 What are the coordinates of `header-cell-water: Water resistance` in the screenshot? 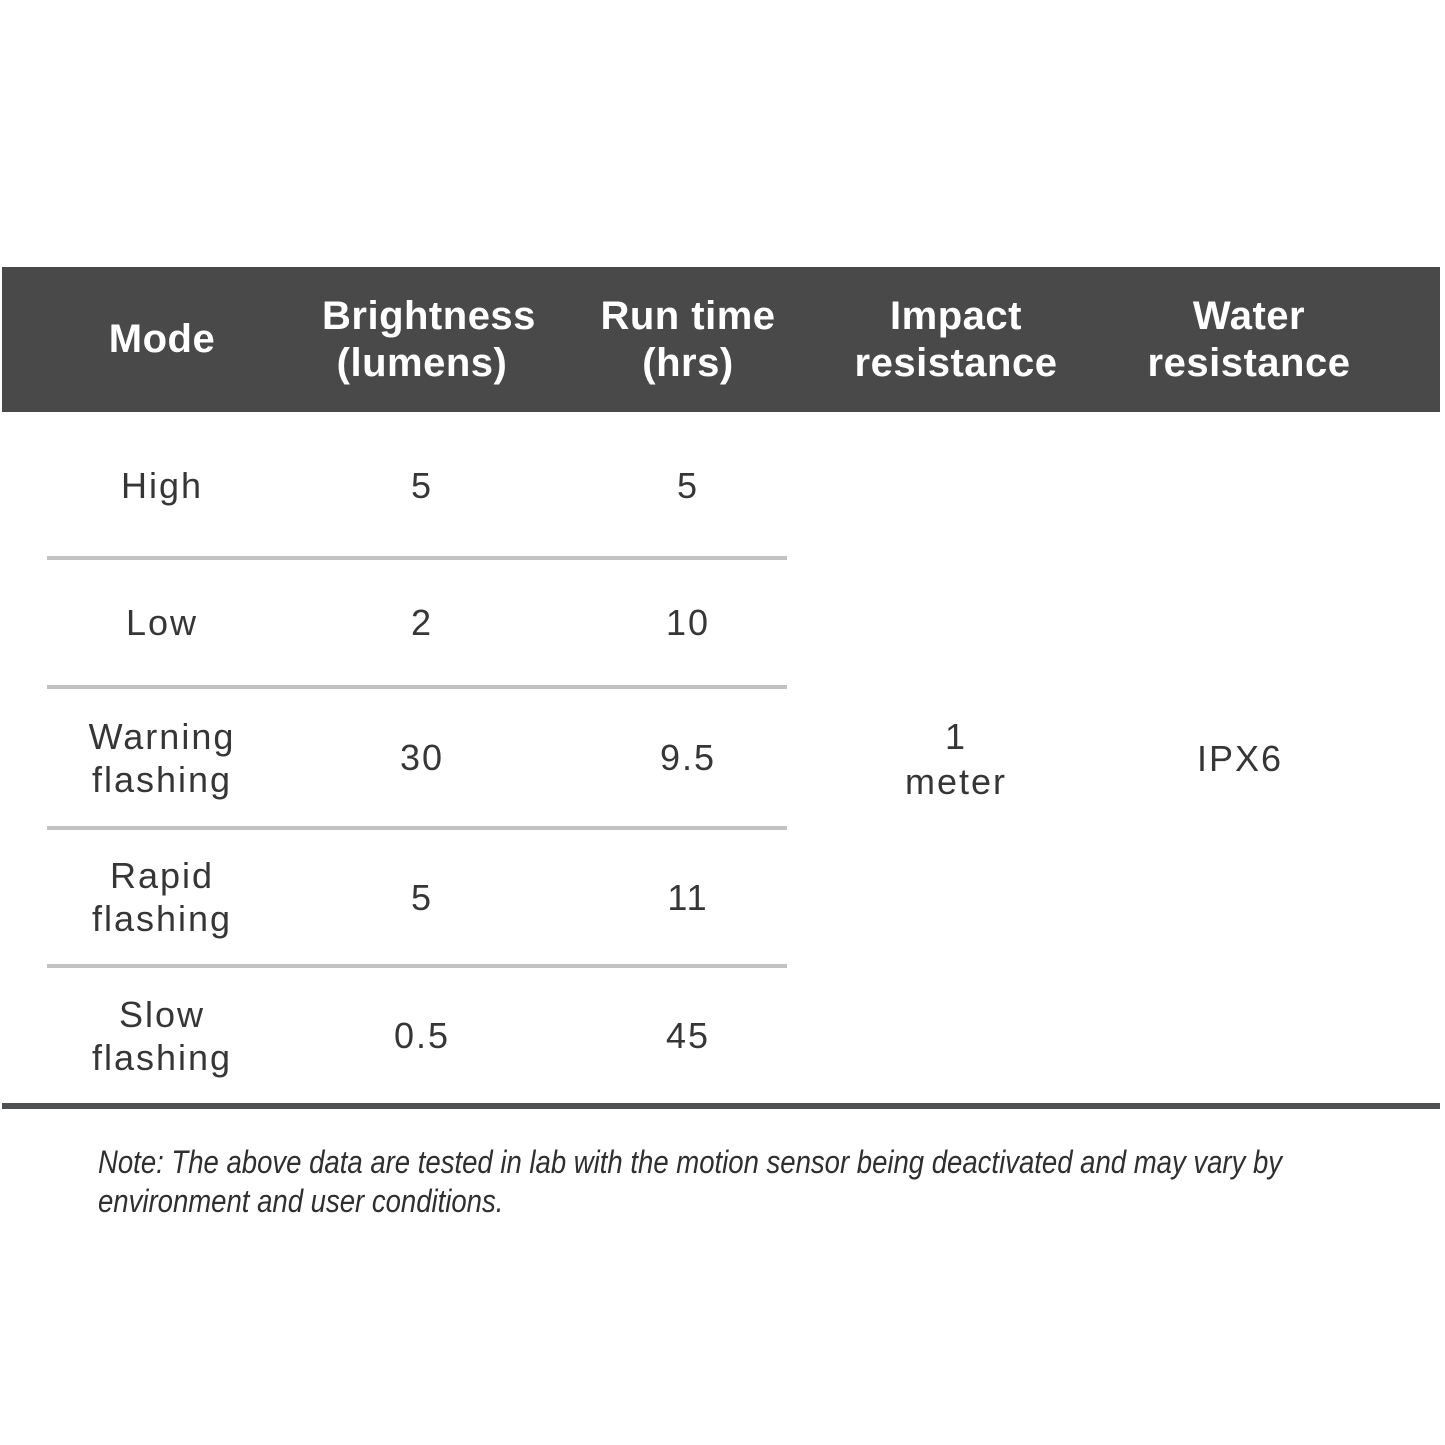 It's located at (1249, 339).